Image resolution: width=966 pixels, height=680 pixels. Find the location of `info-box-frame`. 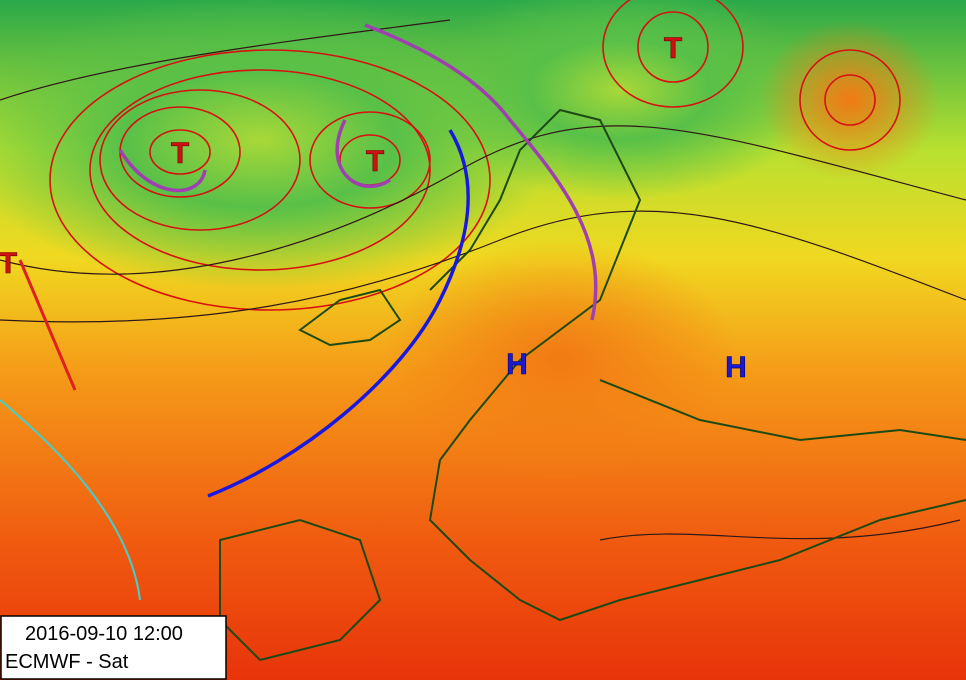

info-box-frame is located at coordinates (113, 647).